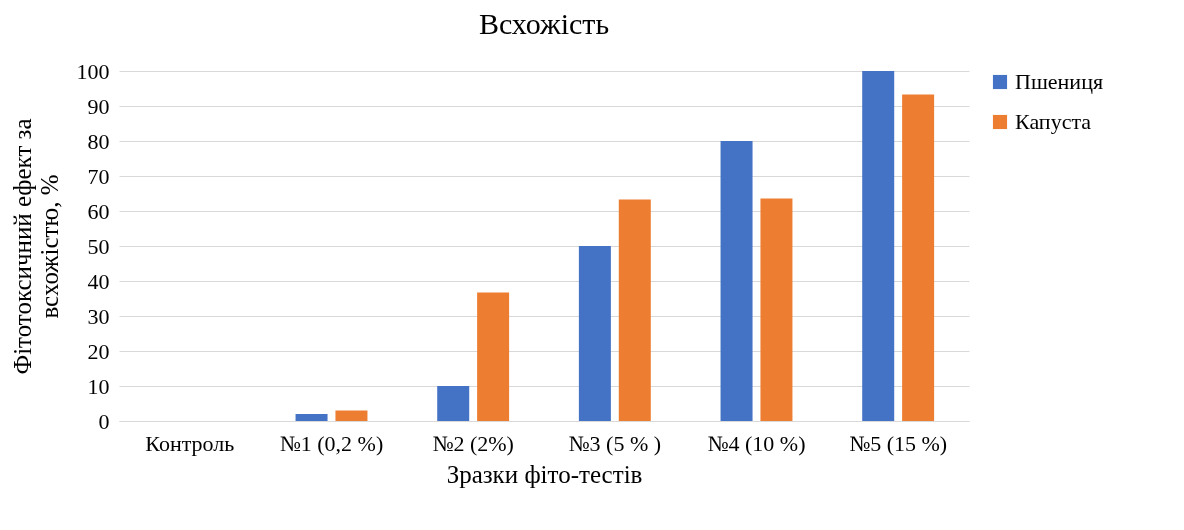 The width and height of the screenshot is (1184, 530). I want to click on y-tick-label: 90, so click(98, 106).